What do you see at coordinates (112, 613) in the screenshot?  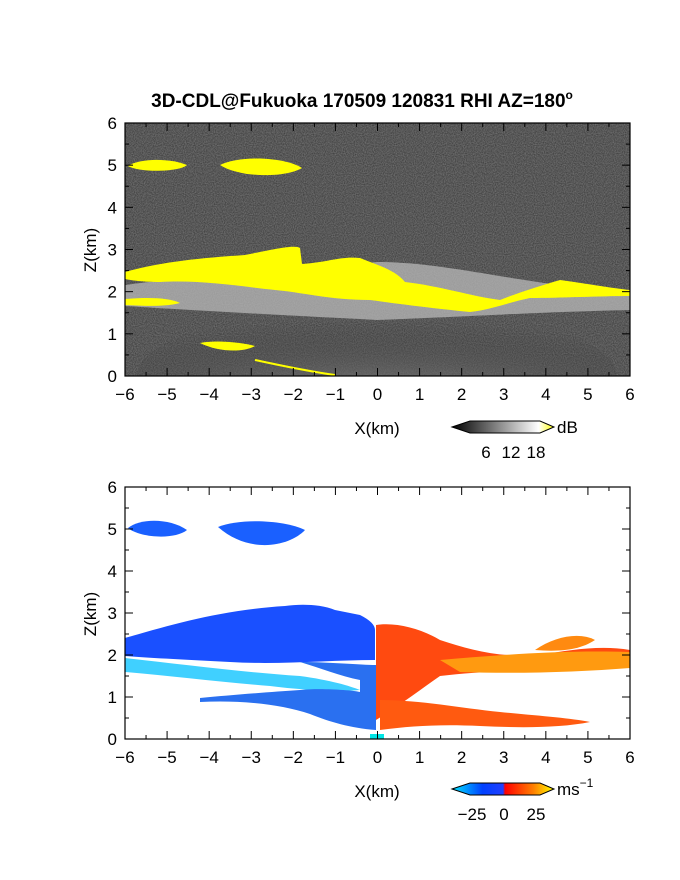 I see `velocity-y-tick-label: 3` at bounding box center [112, 613].